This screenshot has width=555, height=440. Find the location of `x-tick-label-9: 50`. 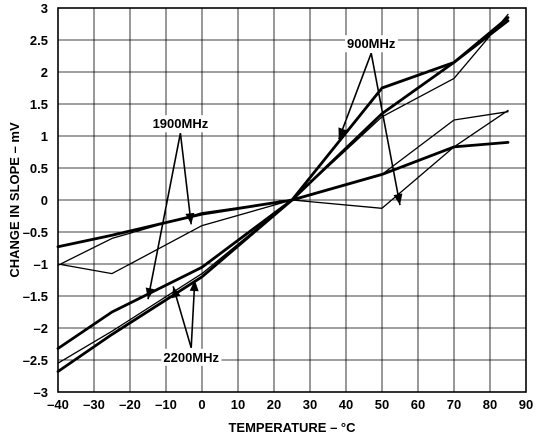

x-tick-label-9: 50 is located at coordinates (382, 404).